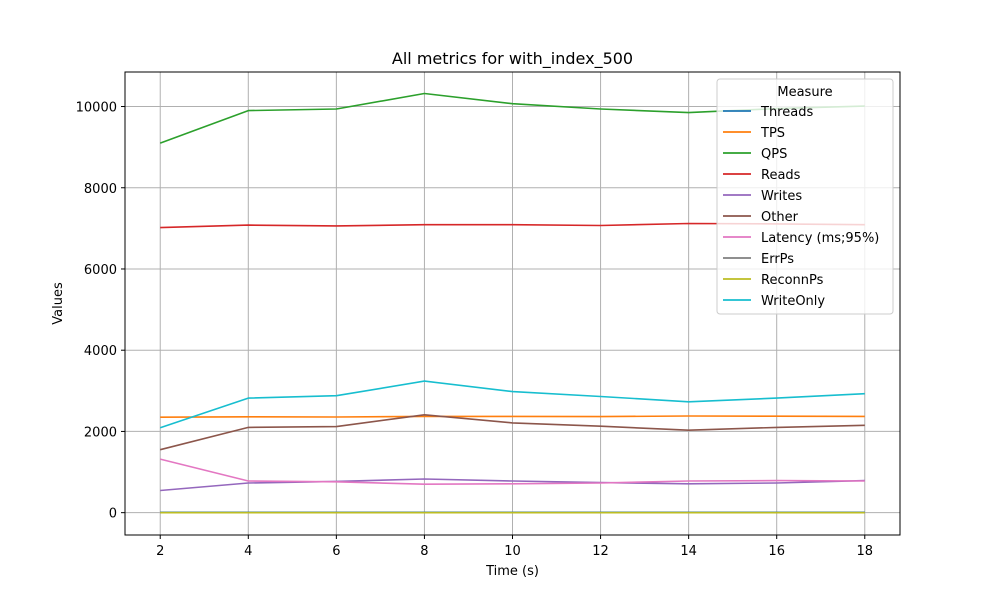  Describe the element at coordinates (512, 571) in the screenshot. I see `x-axis-label: Time (s)` at that location.